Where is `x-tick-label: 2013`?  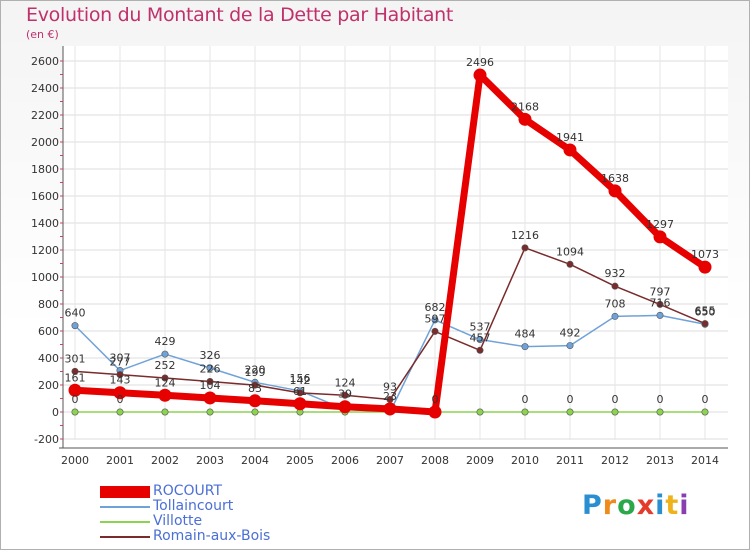 x-tick-label: 2013 is located at coordinates (660, 460).